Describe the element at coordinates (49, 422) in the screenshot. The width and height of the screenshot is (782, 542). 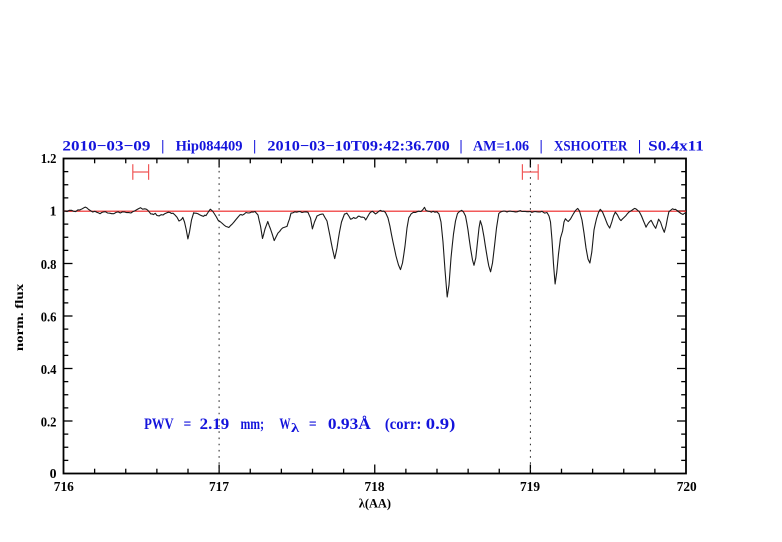
I see `svg-text: 0.2` at that location.